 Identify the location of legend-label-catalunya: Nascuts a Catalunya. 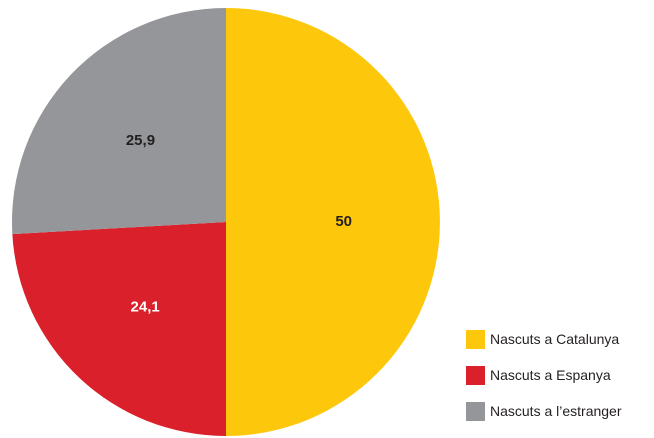
(555, 339).